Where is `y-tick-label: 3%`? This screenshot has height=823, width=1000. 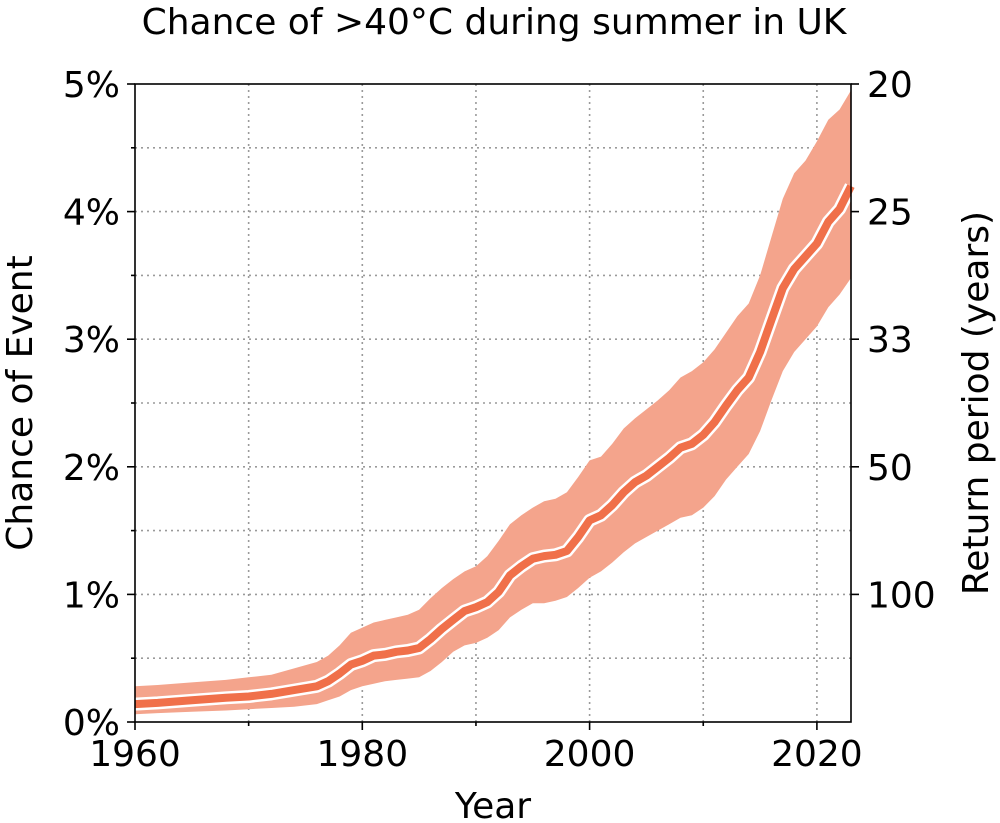
y-tick-label: 3% is located at coordinates (91, 340).